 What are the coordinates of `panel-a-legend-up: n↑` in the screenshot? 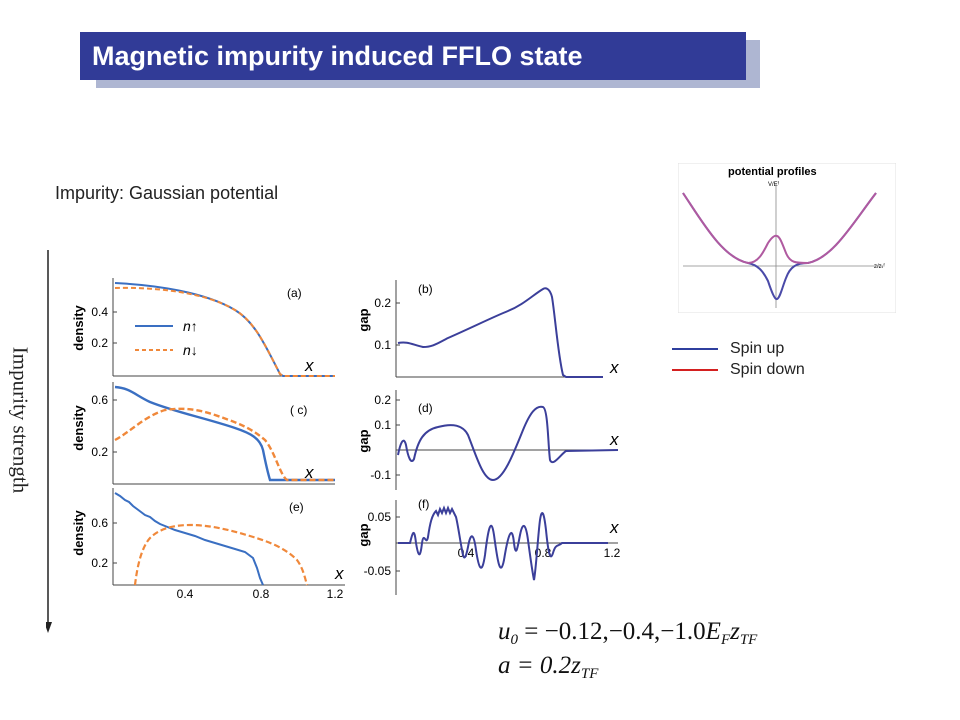 It's located at (190, 326).